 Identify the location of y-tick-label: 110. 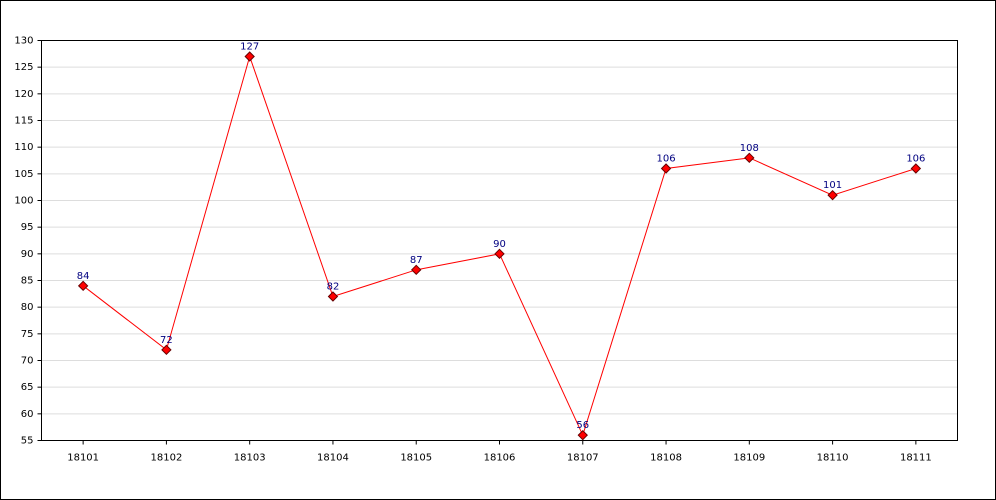
(23, 147).